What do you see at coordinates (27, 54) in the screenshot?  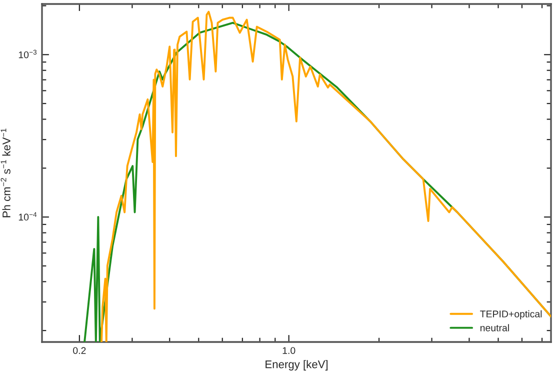 I see `y-tick-label: 10$^{−3}$` at bounding box center [27, 54].